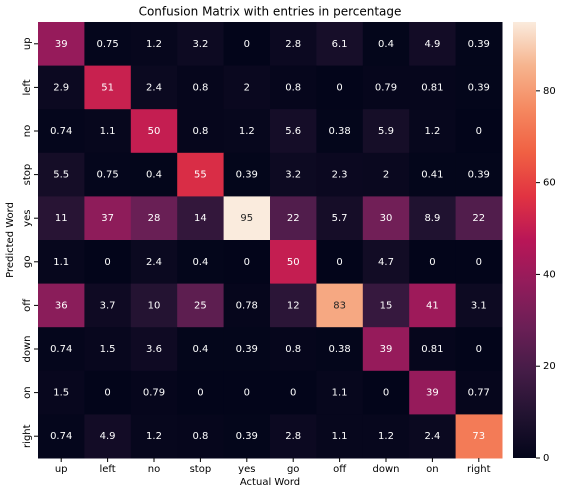 The width and height of the screenshot is (561, 496). What do you see at coordinates (386, 87) in the screenshot?
I see `cell-label: 0.79` at bounding box center [386, 87].